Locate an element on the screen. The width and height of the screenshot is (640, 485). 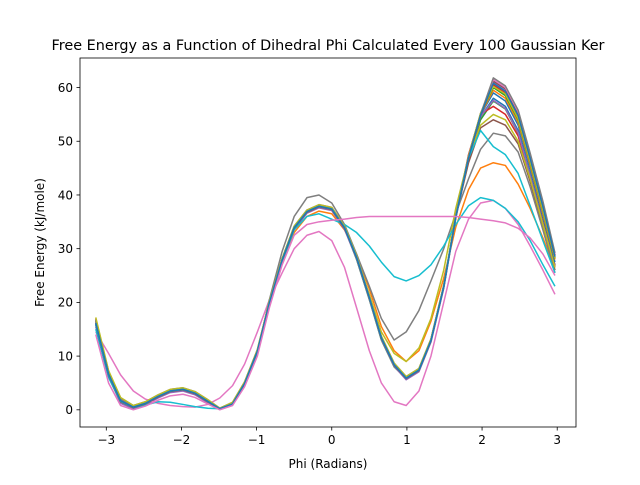
x-tick-label: −2 is located at coordinates (182, 440).